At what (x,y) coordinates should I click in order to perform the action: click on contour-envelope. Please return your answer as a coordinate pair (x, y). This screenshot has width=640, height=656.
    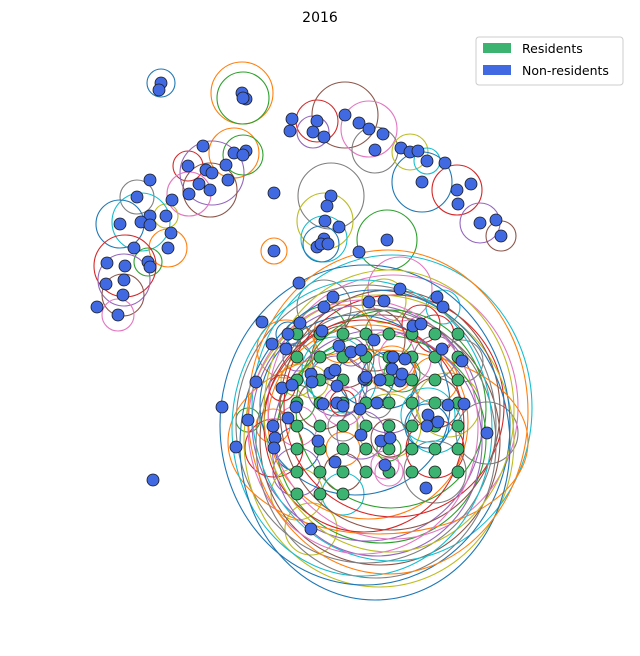
    Looking at the image, I should click on (394, 406).